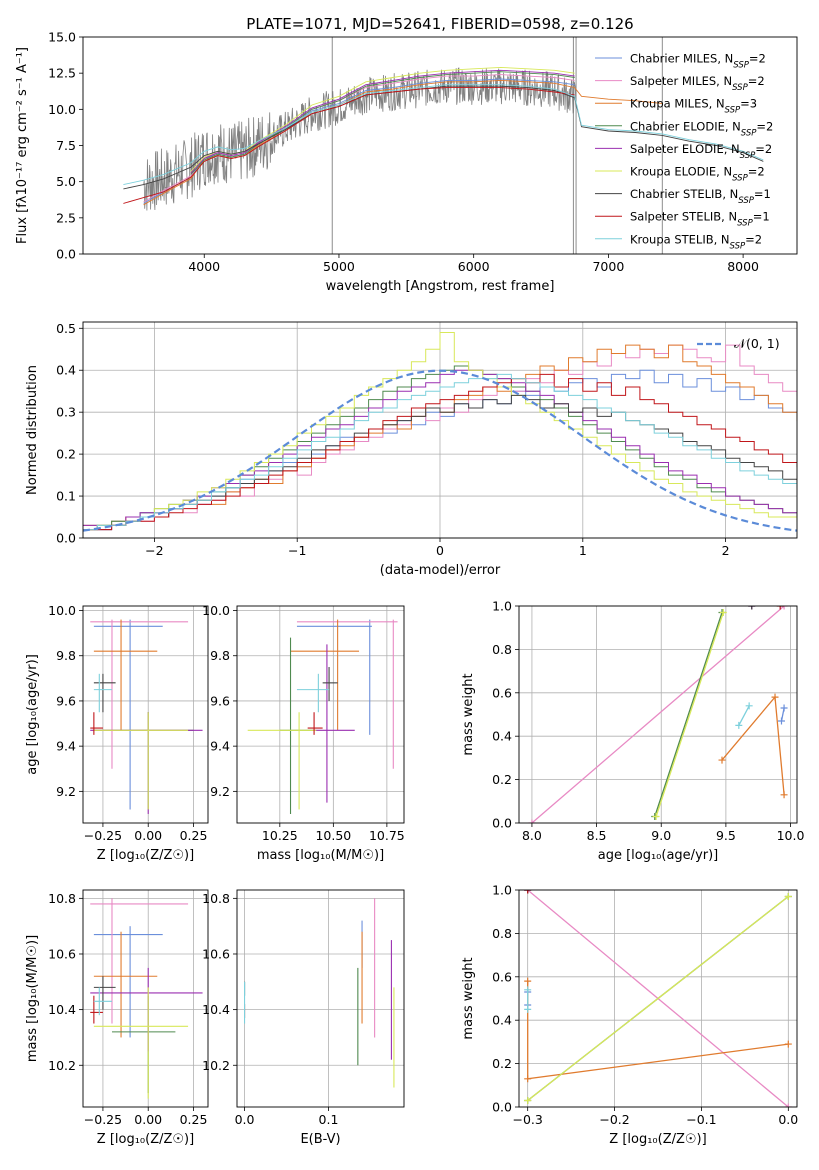 Image resolution: width=819 pixels, height=1170 pixels. I want to click on x-axis-label: age [log₁₀(age/yr)], so click(658, 855).